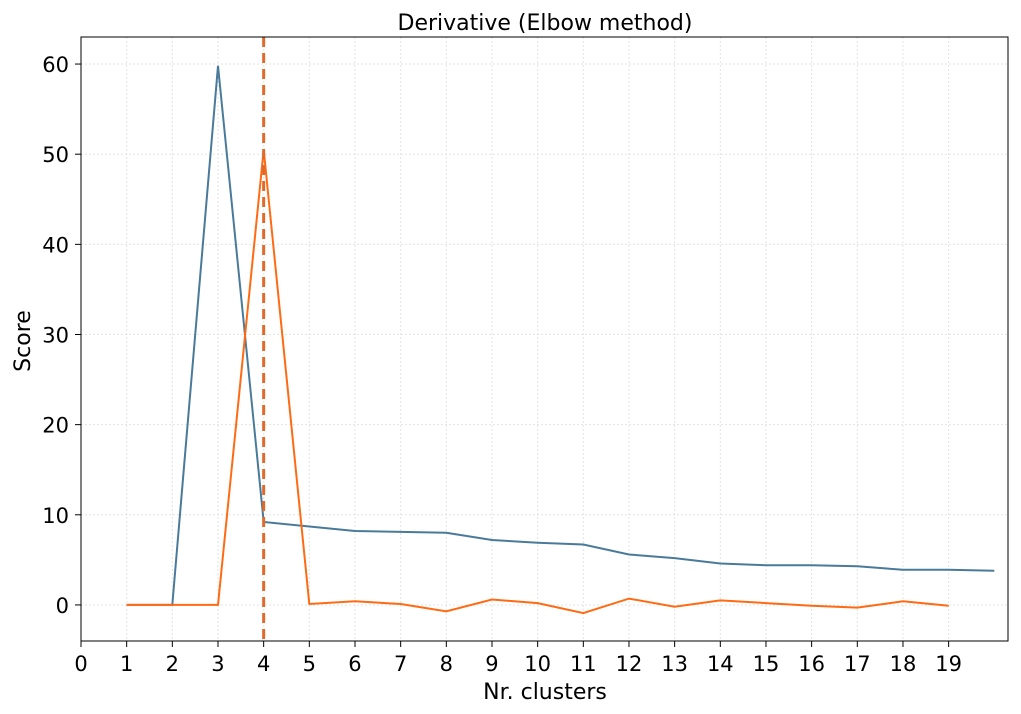  Describe the element at coordinates (857, 664) in the screenshot. I see `x-tick-label: 17` at that location.